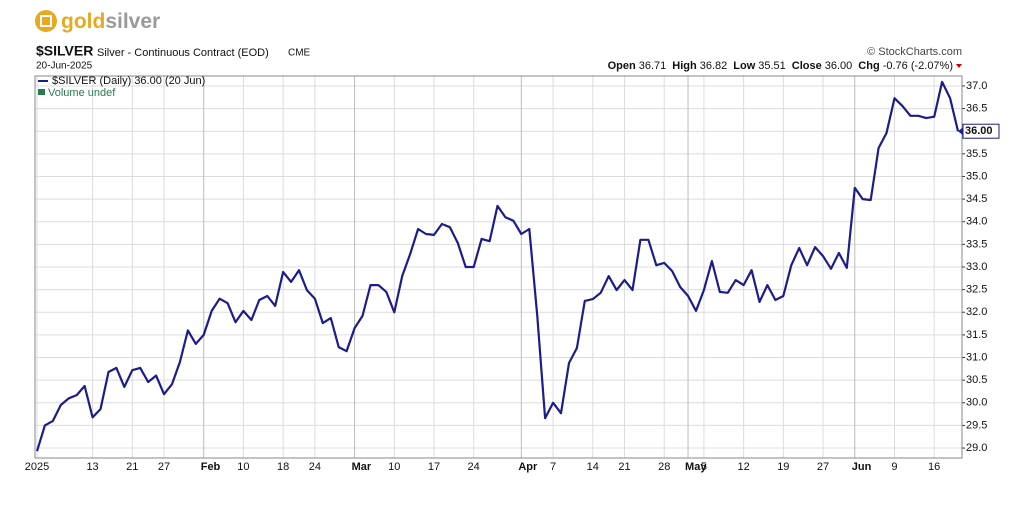  I want to click on y-tick-label: 34.5, so click(976, 199).